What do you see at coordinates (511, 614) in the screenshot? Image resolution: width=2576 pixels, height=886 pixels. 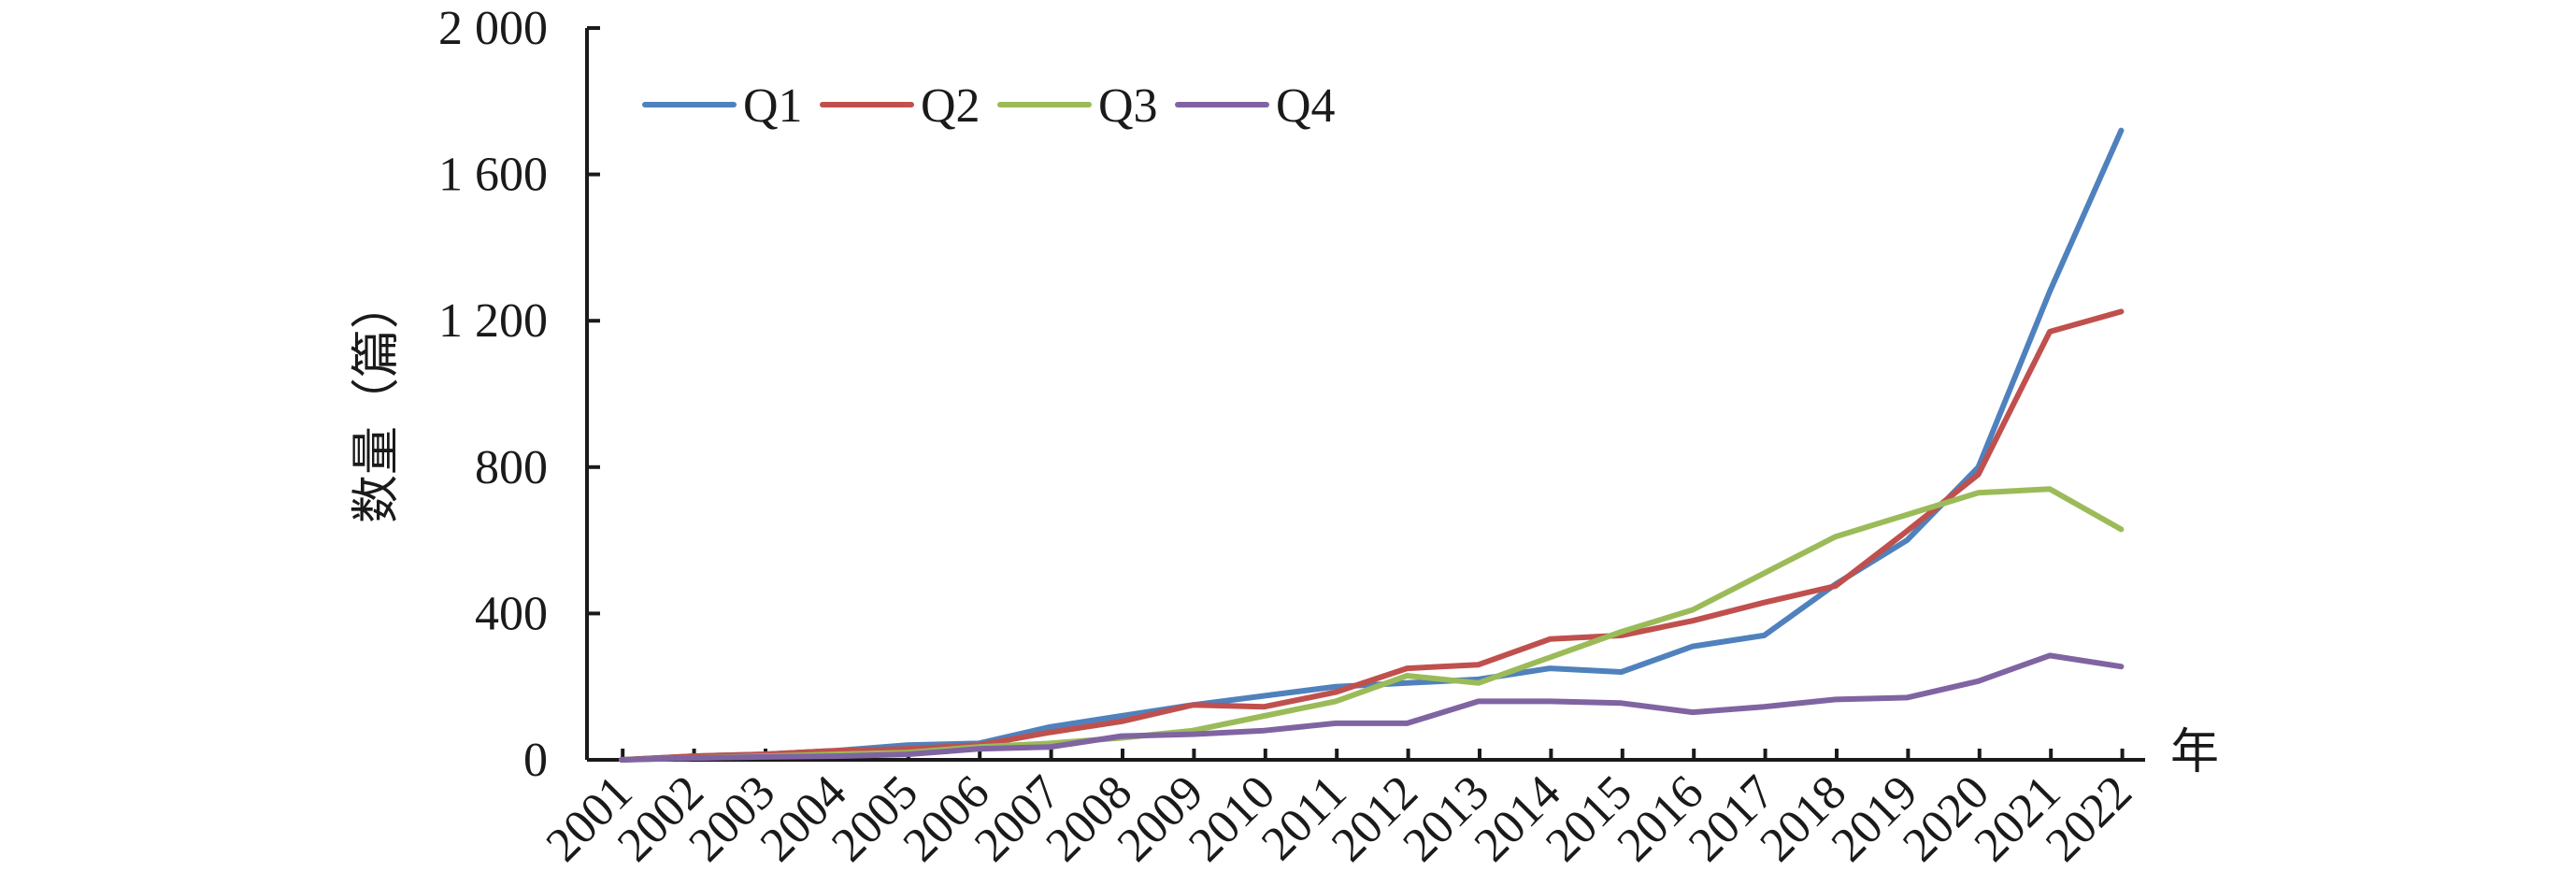 I see `y-tick-label: 400` at bounding box center [511, 614].